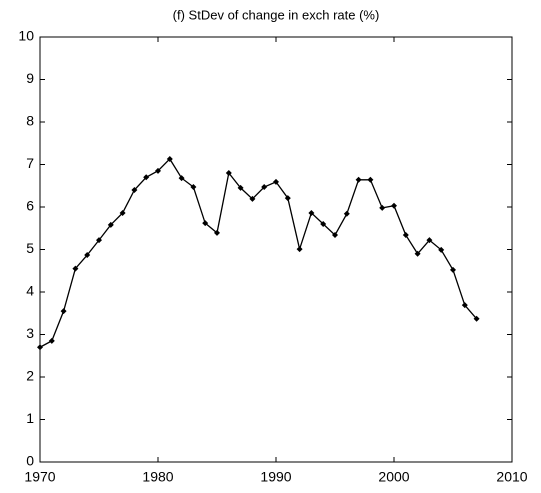 This screenshot has height=493, width=541. I want to click on x-tick-label: 2000, so click(393, 477).